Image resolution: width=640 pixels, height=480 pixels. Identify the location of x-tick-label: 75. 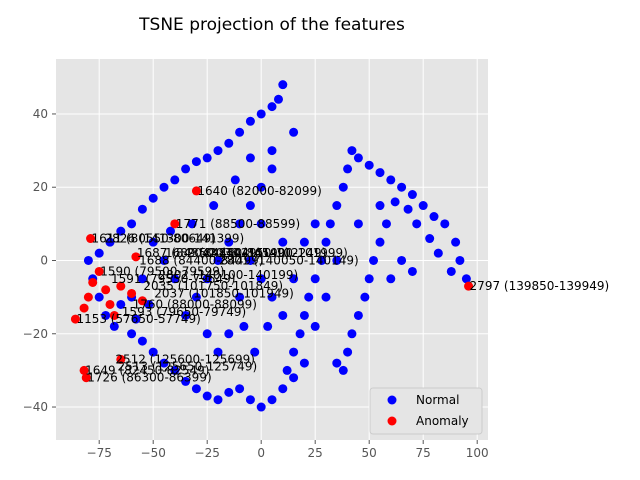
(423, 453).